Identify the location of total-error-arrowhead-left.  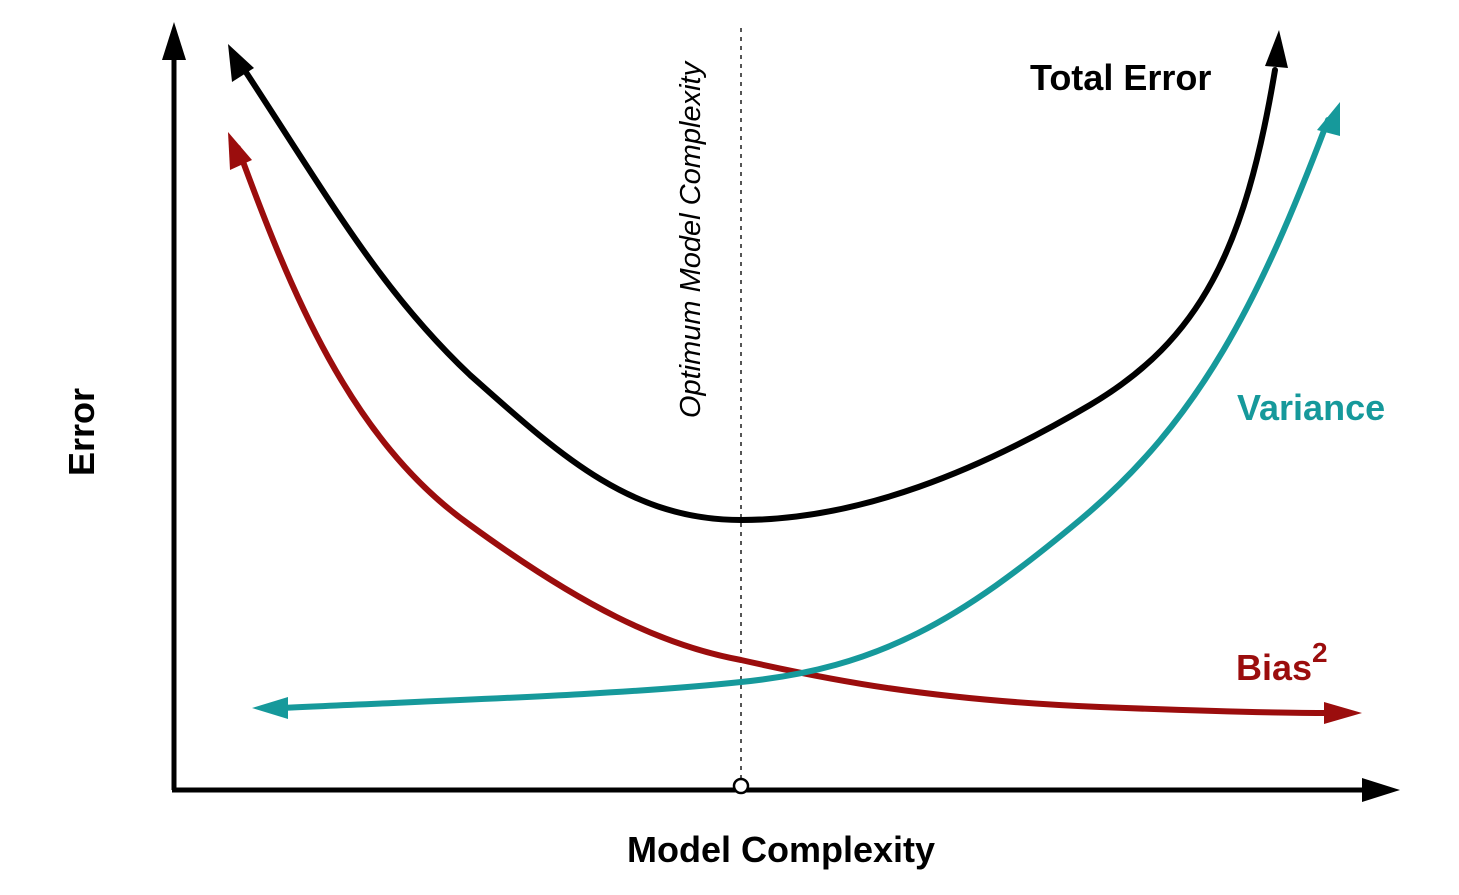
(241, 63).